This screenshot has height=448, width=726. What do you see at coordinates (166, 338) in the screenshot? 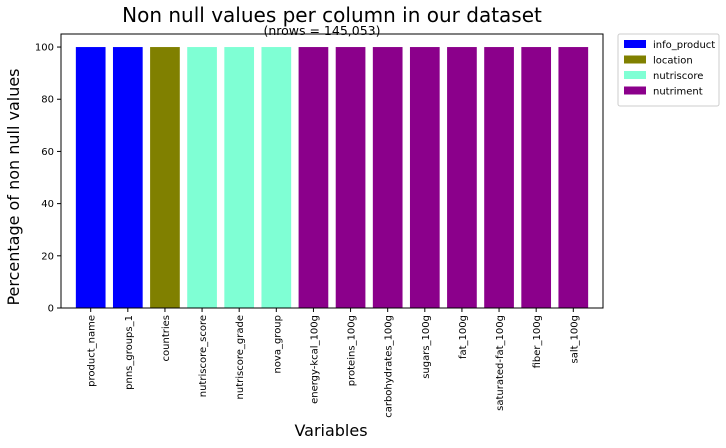
I see `x-tick-label: countries` at bounding box center [166, 338].